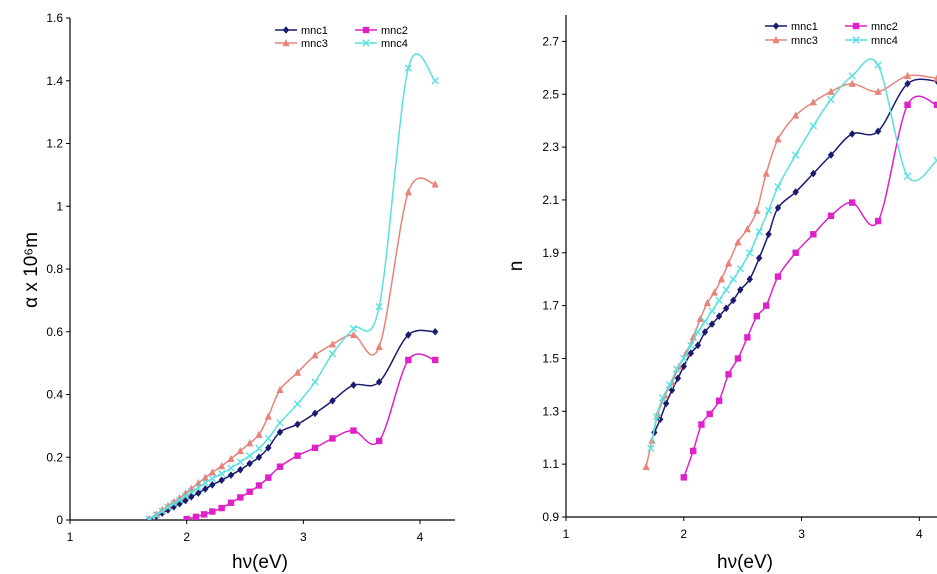  Describe the element at coordinates (260, 562) in the screenshot. I see `x-axis-label: hν(eV)` at that location.